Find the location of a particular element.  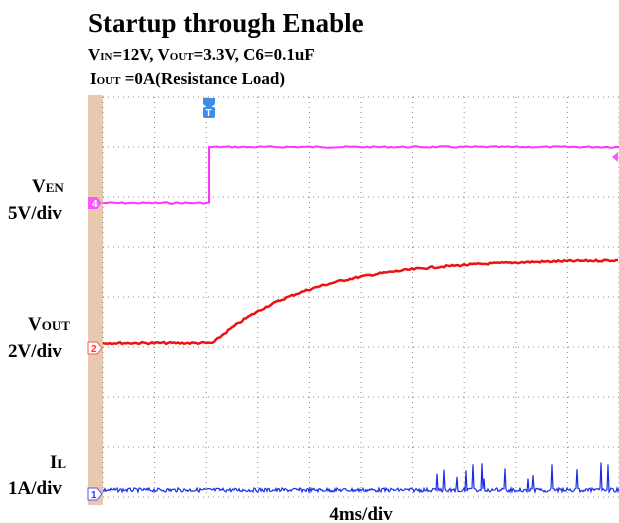

channel-name: VOUT is located at coordinates (49, 324).